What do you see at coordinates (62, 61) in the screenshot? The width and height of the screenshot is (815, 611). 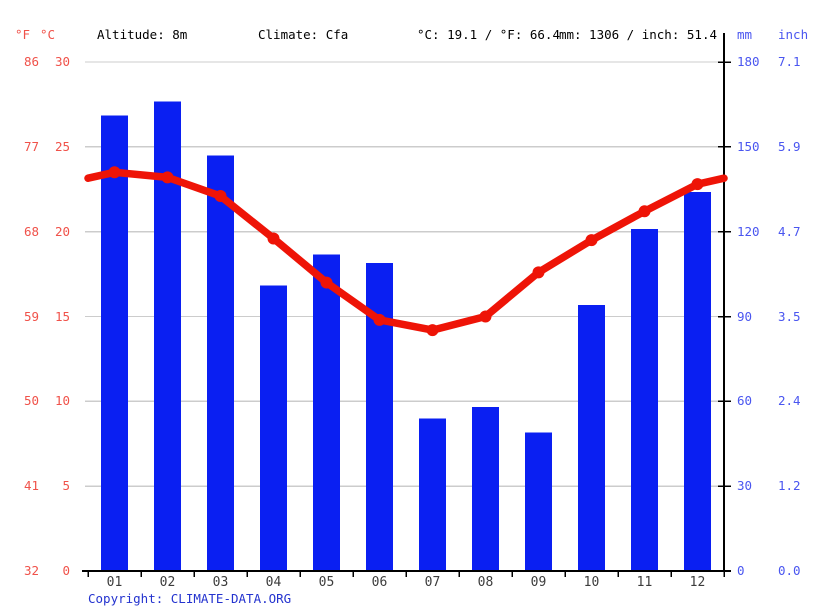 I see `left-axis-c-label: 30` at bounding box center [62, 61].